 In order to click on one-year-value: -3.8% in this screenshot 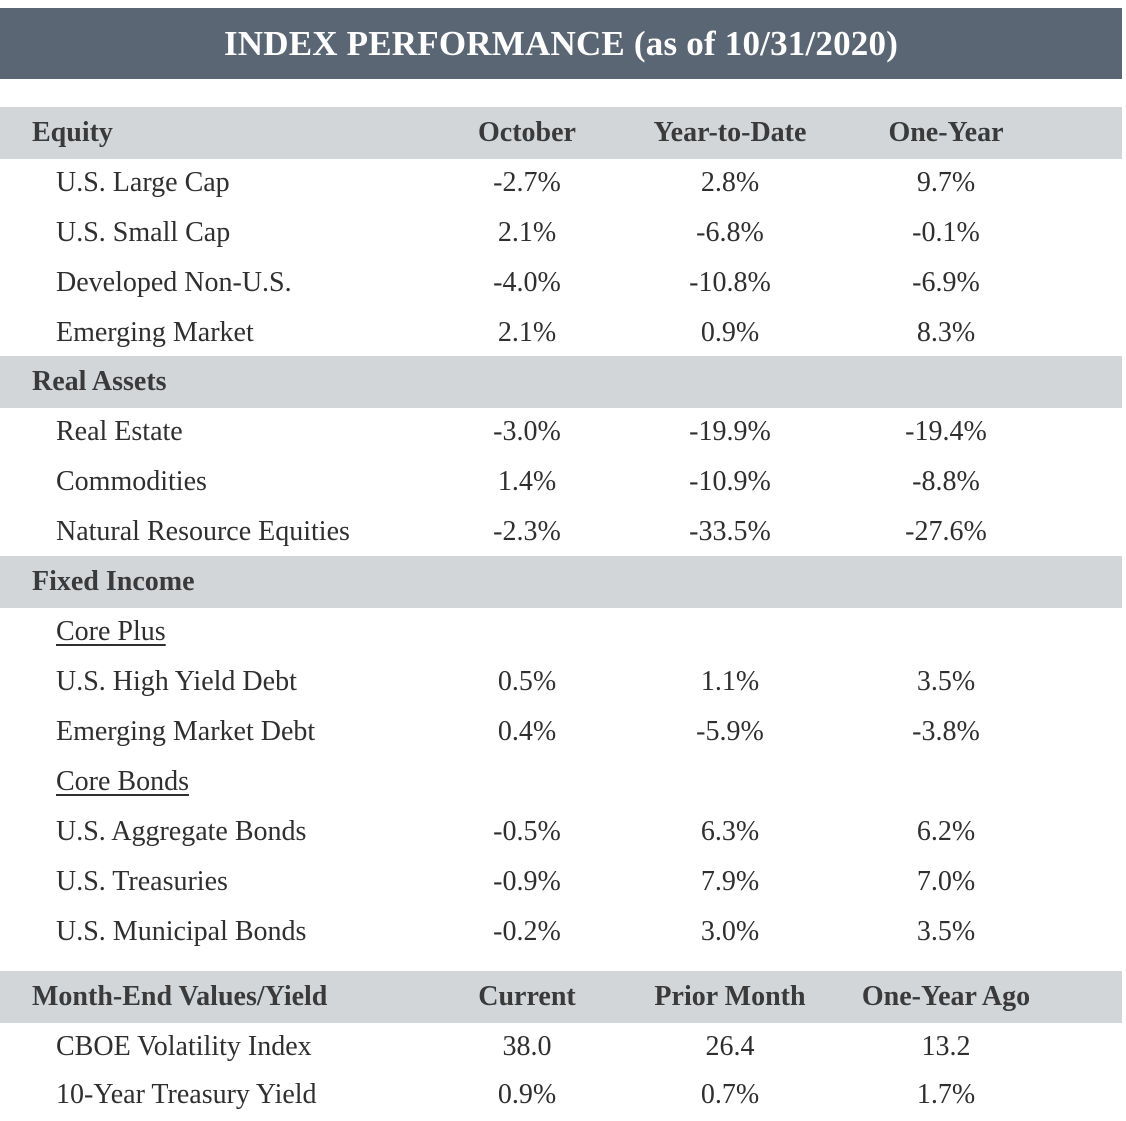, I will do `click(946, 731)`.